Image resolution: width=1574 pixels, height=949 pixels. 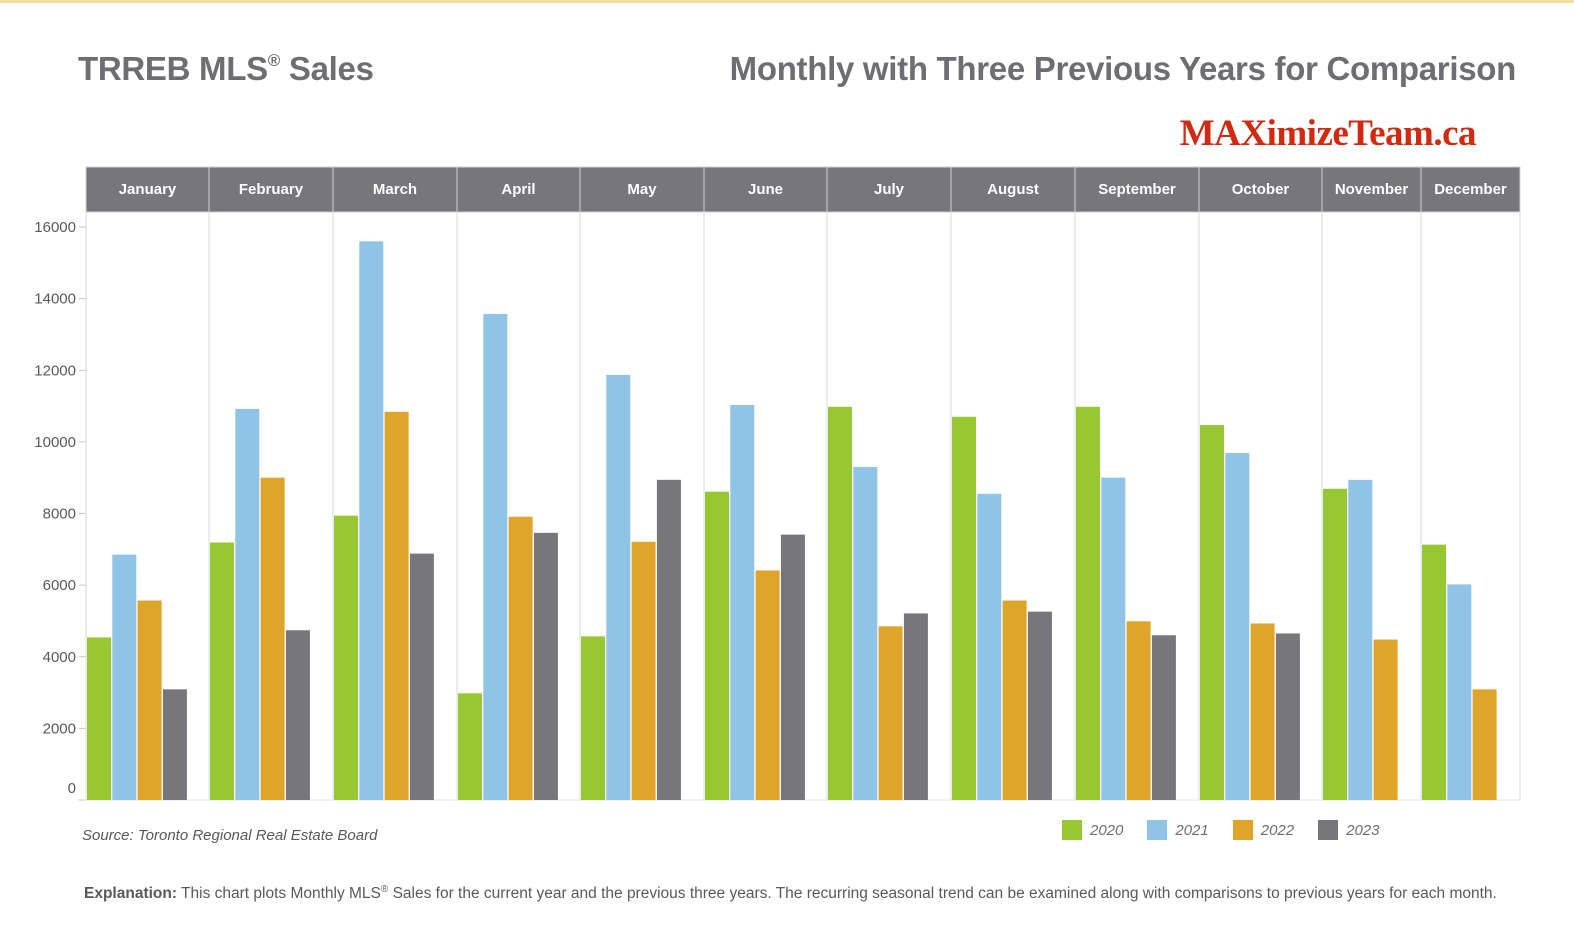 I want to click on month-header-label: May, so click(x=642, y=189).